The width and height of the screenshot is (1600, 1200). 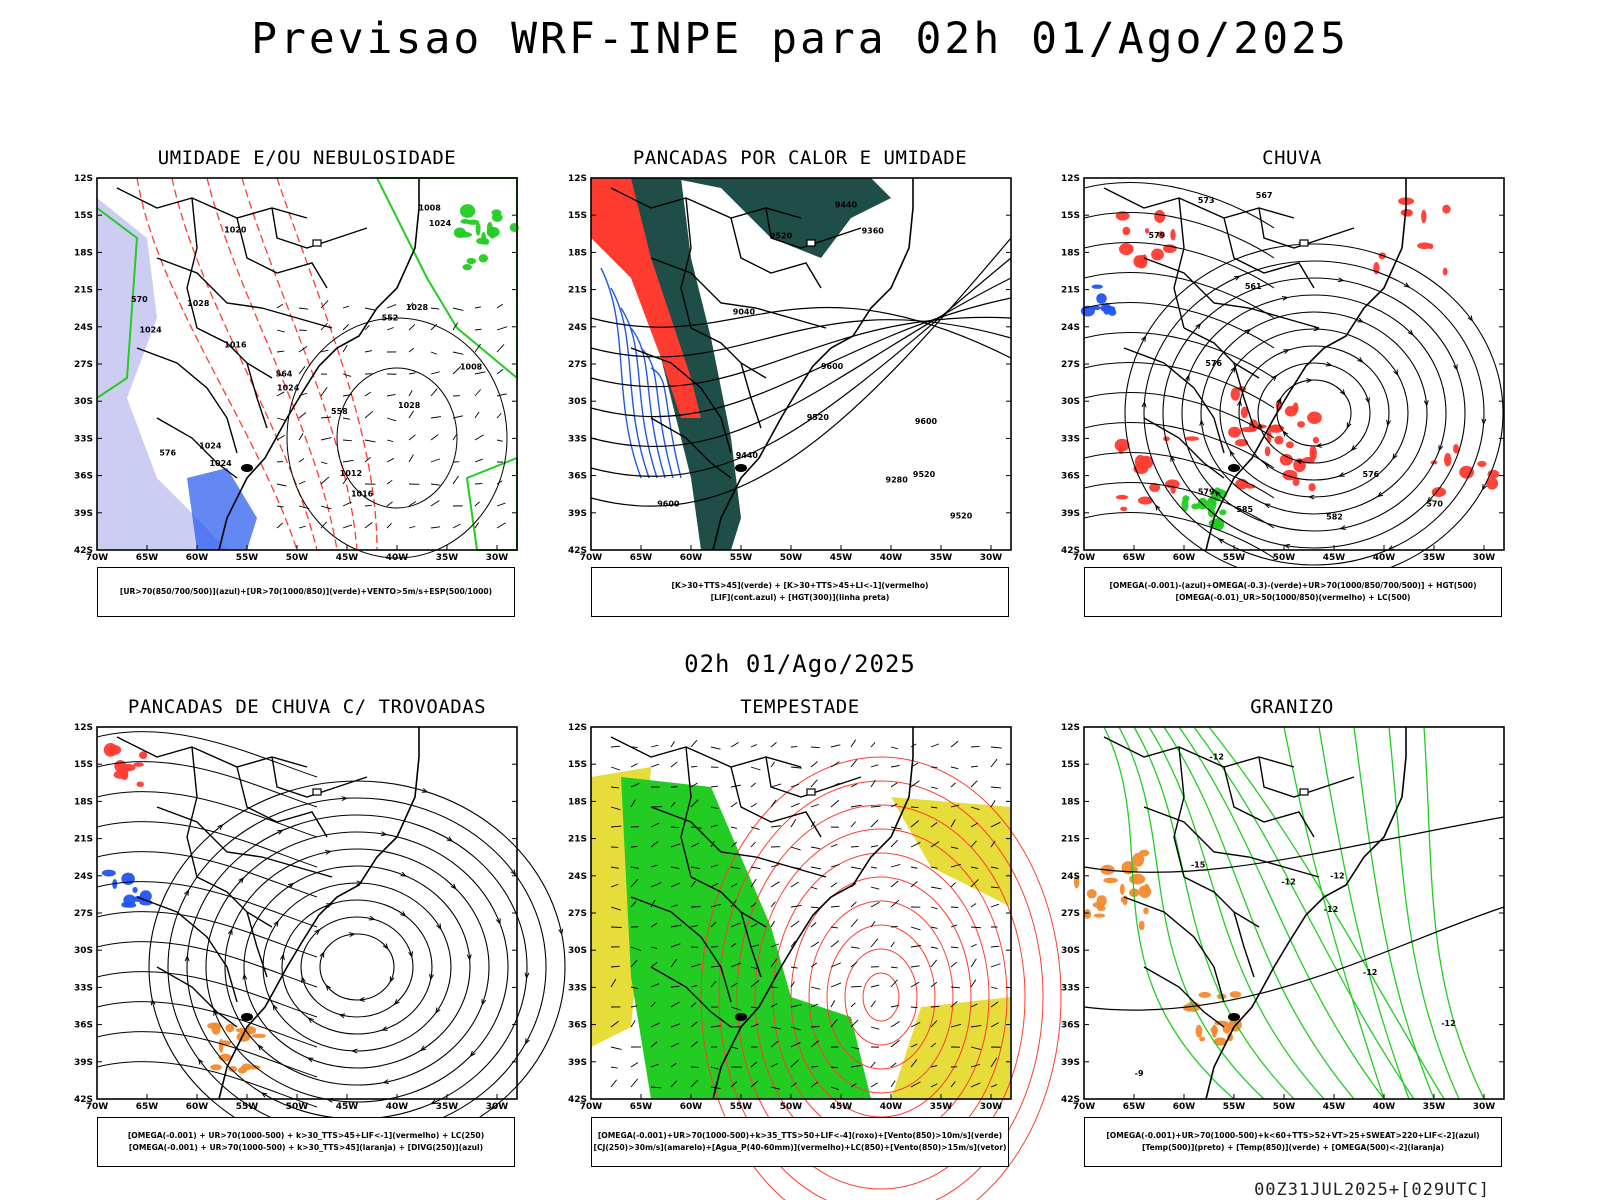 I want to click on contour-label: 9280, so click(x=897, y=479).